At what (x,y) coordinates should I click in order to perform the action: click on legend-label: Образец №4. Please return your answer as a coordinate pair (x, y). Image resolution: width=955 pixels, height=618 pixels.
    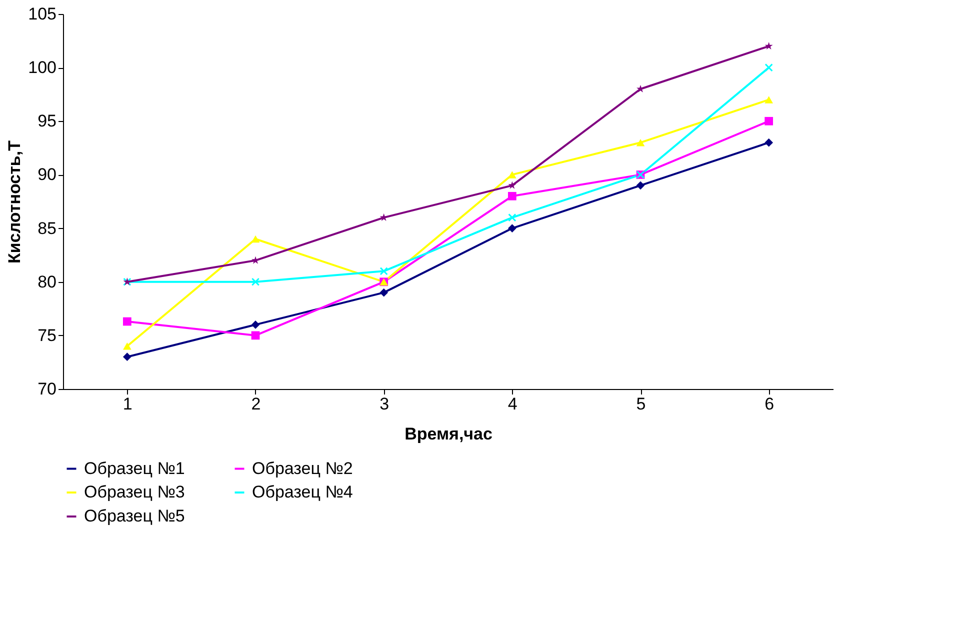
    Looking at the image, I should click on (302, 492).